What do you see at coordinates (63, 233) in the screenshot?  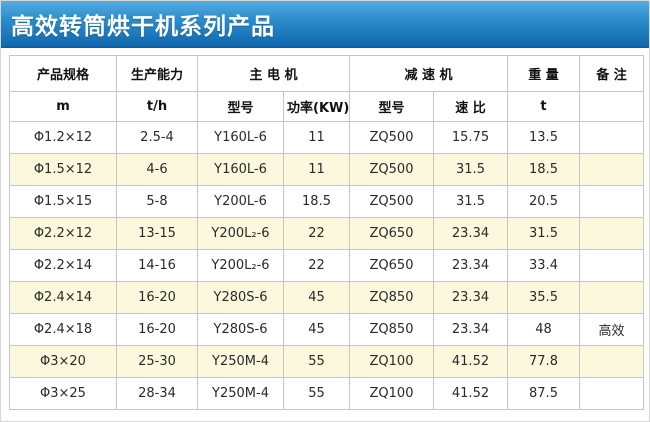 I see `spec-cell: Φ2.2×12` at bounding box center [63, 233].